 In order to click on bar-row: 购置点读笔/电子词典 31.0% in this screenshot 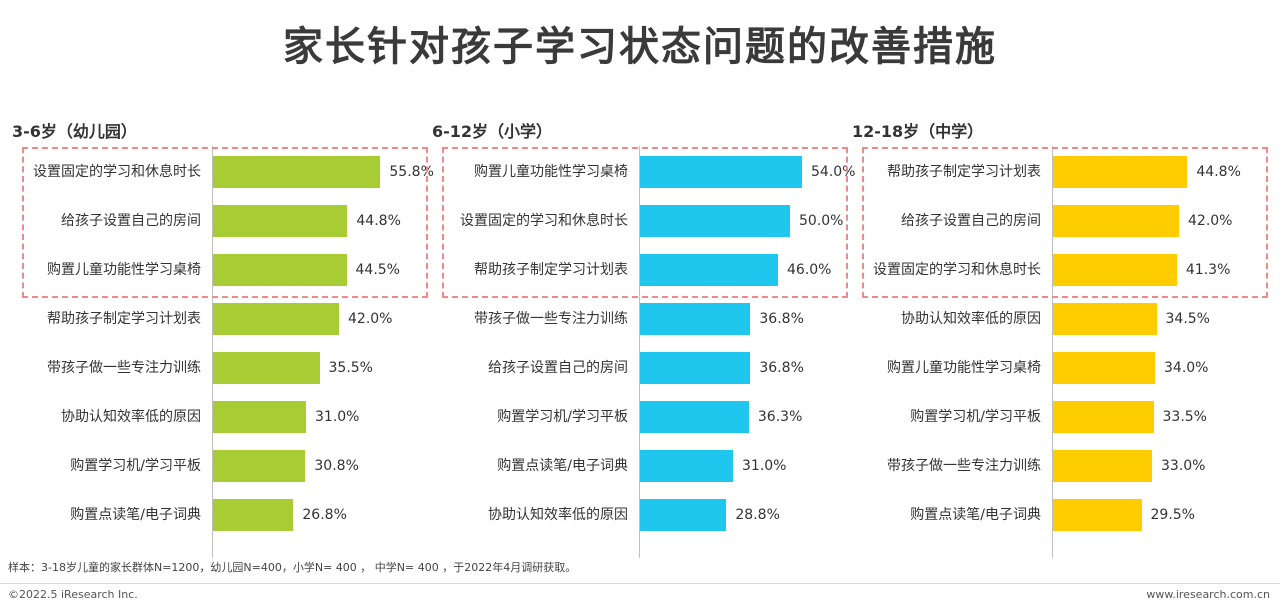, I will do `click(642, 466)`.